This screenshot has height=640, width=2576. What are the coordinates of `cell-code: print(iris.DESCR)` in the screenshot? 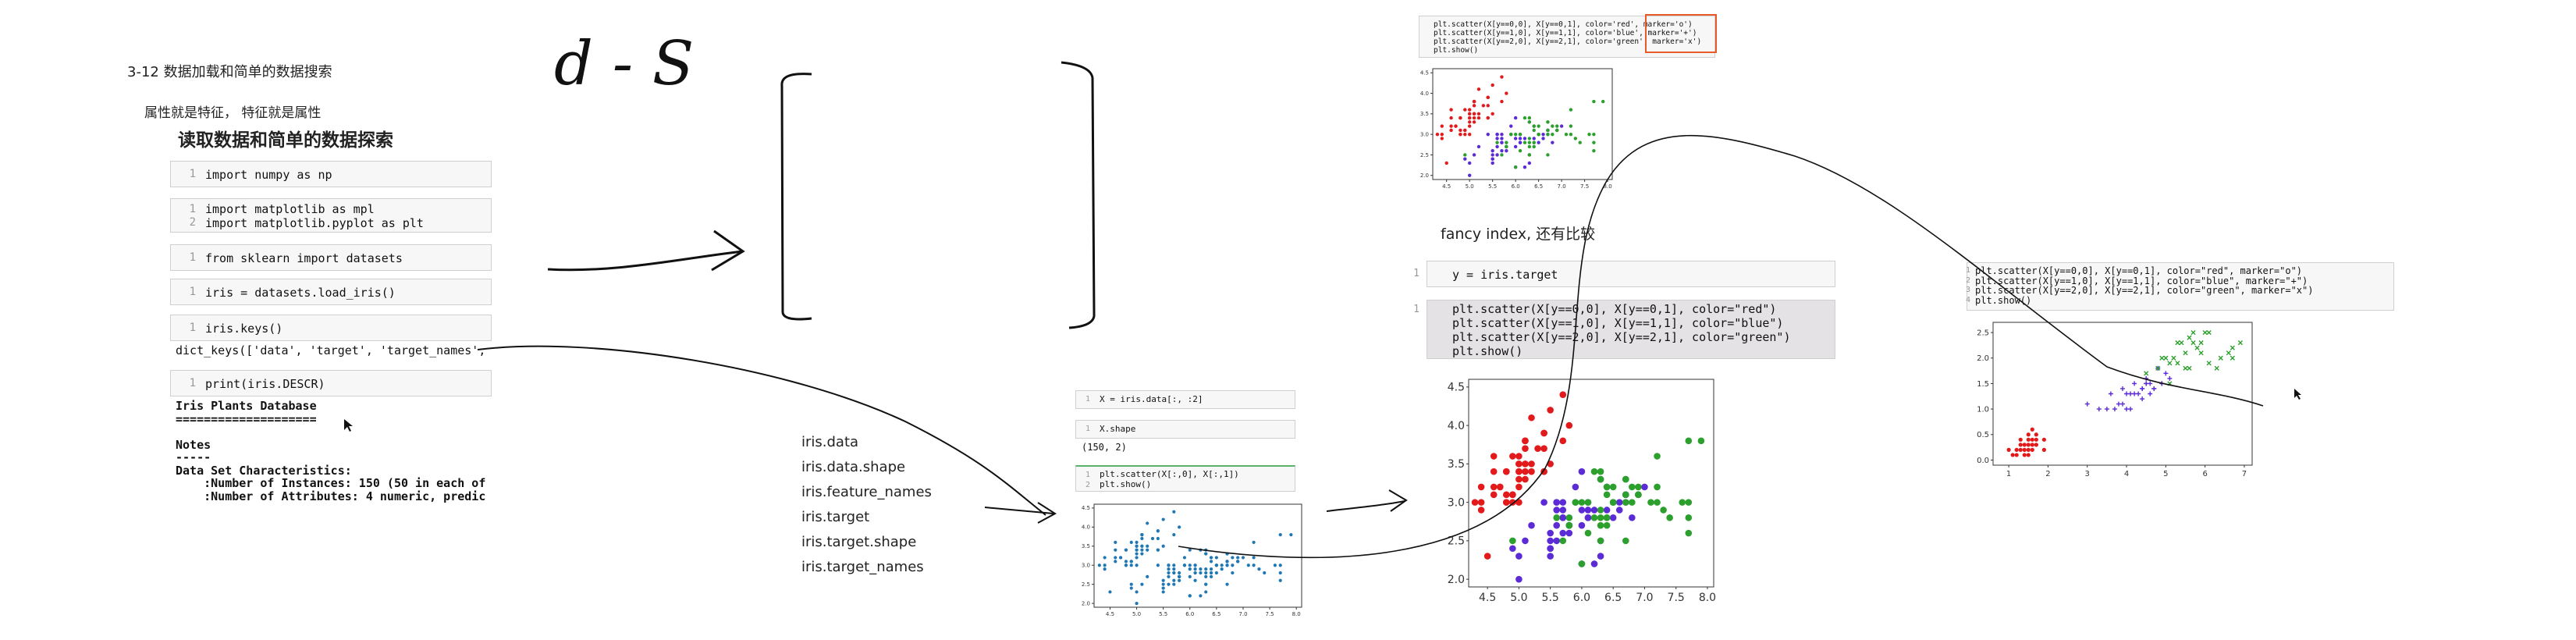 It's located at (265, 384).